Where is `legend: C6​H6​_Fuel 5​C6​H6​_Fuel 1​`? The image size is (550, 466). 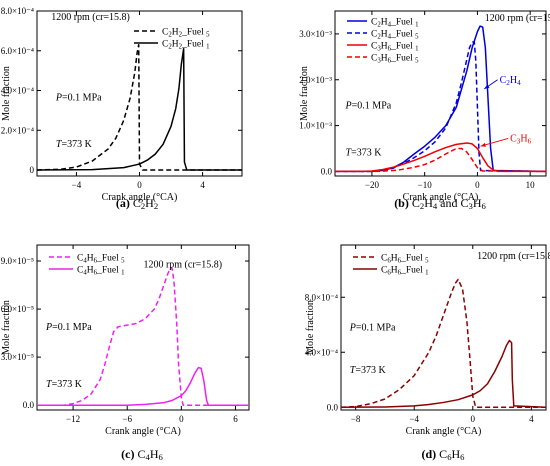
legend: C6​H6​_Fuel 5​C6​H6​_Fuel 1​ is located at coordinates (391, 265).